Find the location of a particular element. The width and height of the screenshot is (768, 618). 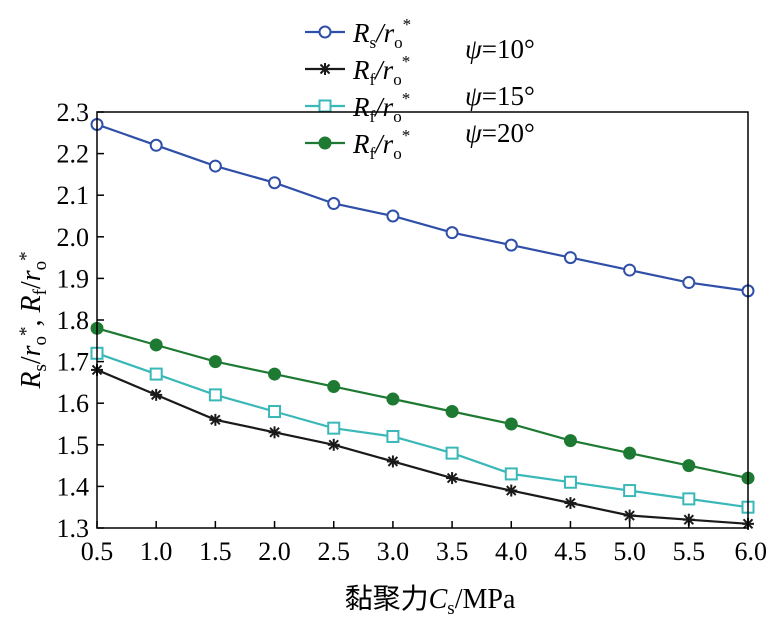

legend: Rs/ro*Rf/ro*Rf/ro*Rf/ro* is located at coordinates (358, 89).